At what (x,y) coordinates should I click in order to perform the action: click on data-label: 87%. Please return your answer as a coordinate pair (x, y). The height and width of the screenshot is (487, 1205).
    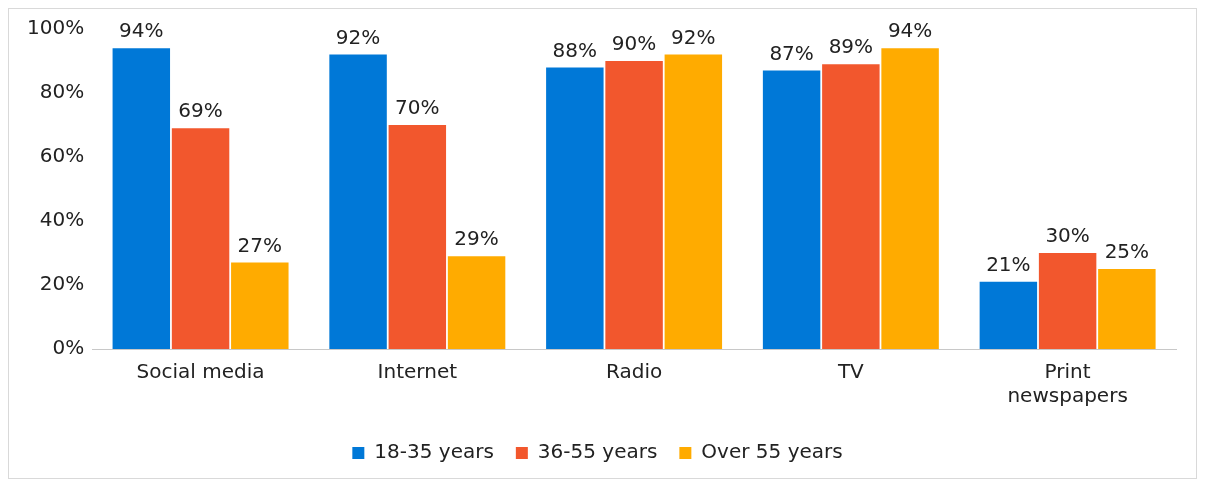
    Looking at the image, I should click on (791, 52).